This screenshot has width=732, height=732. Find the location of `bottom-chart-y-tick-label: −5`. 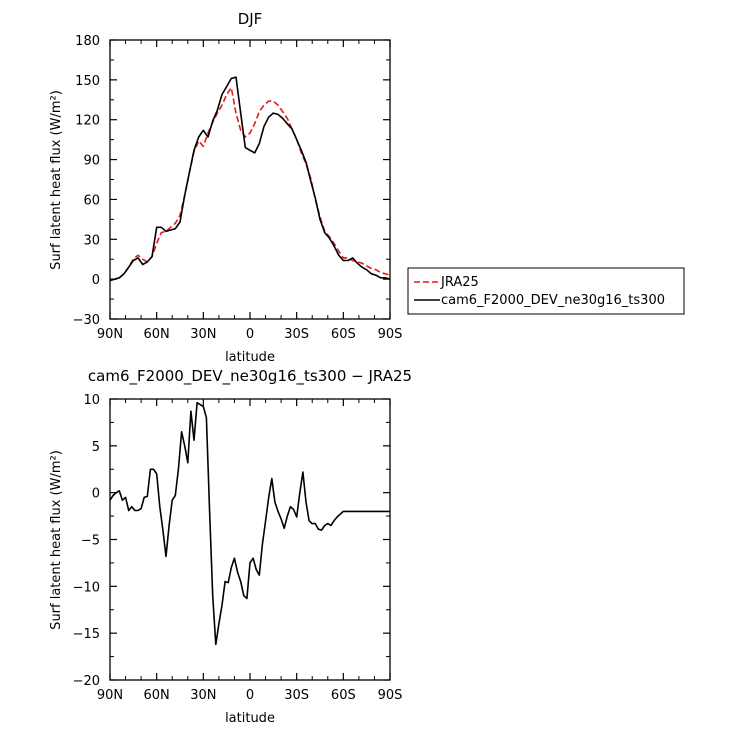

bottom-chart-y-tick-label: −5 is located at coordinates (90, 541).